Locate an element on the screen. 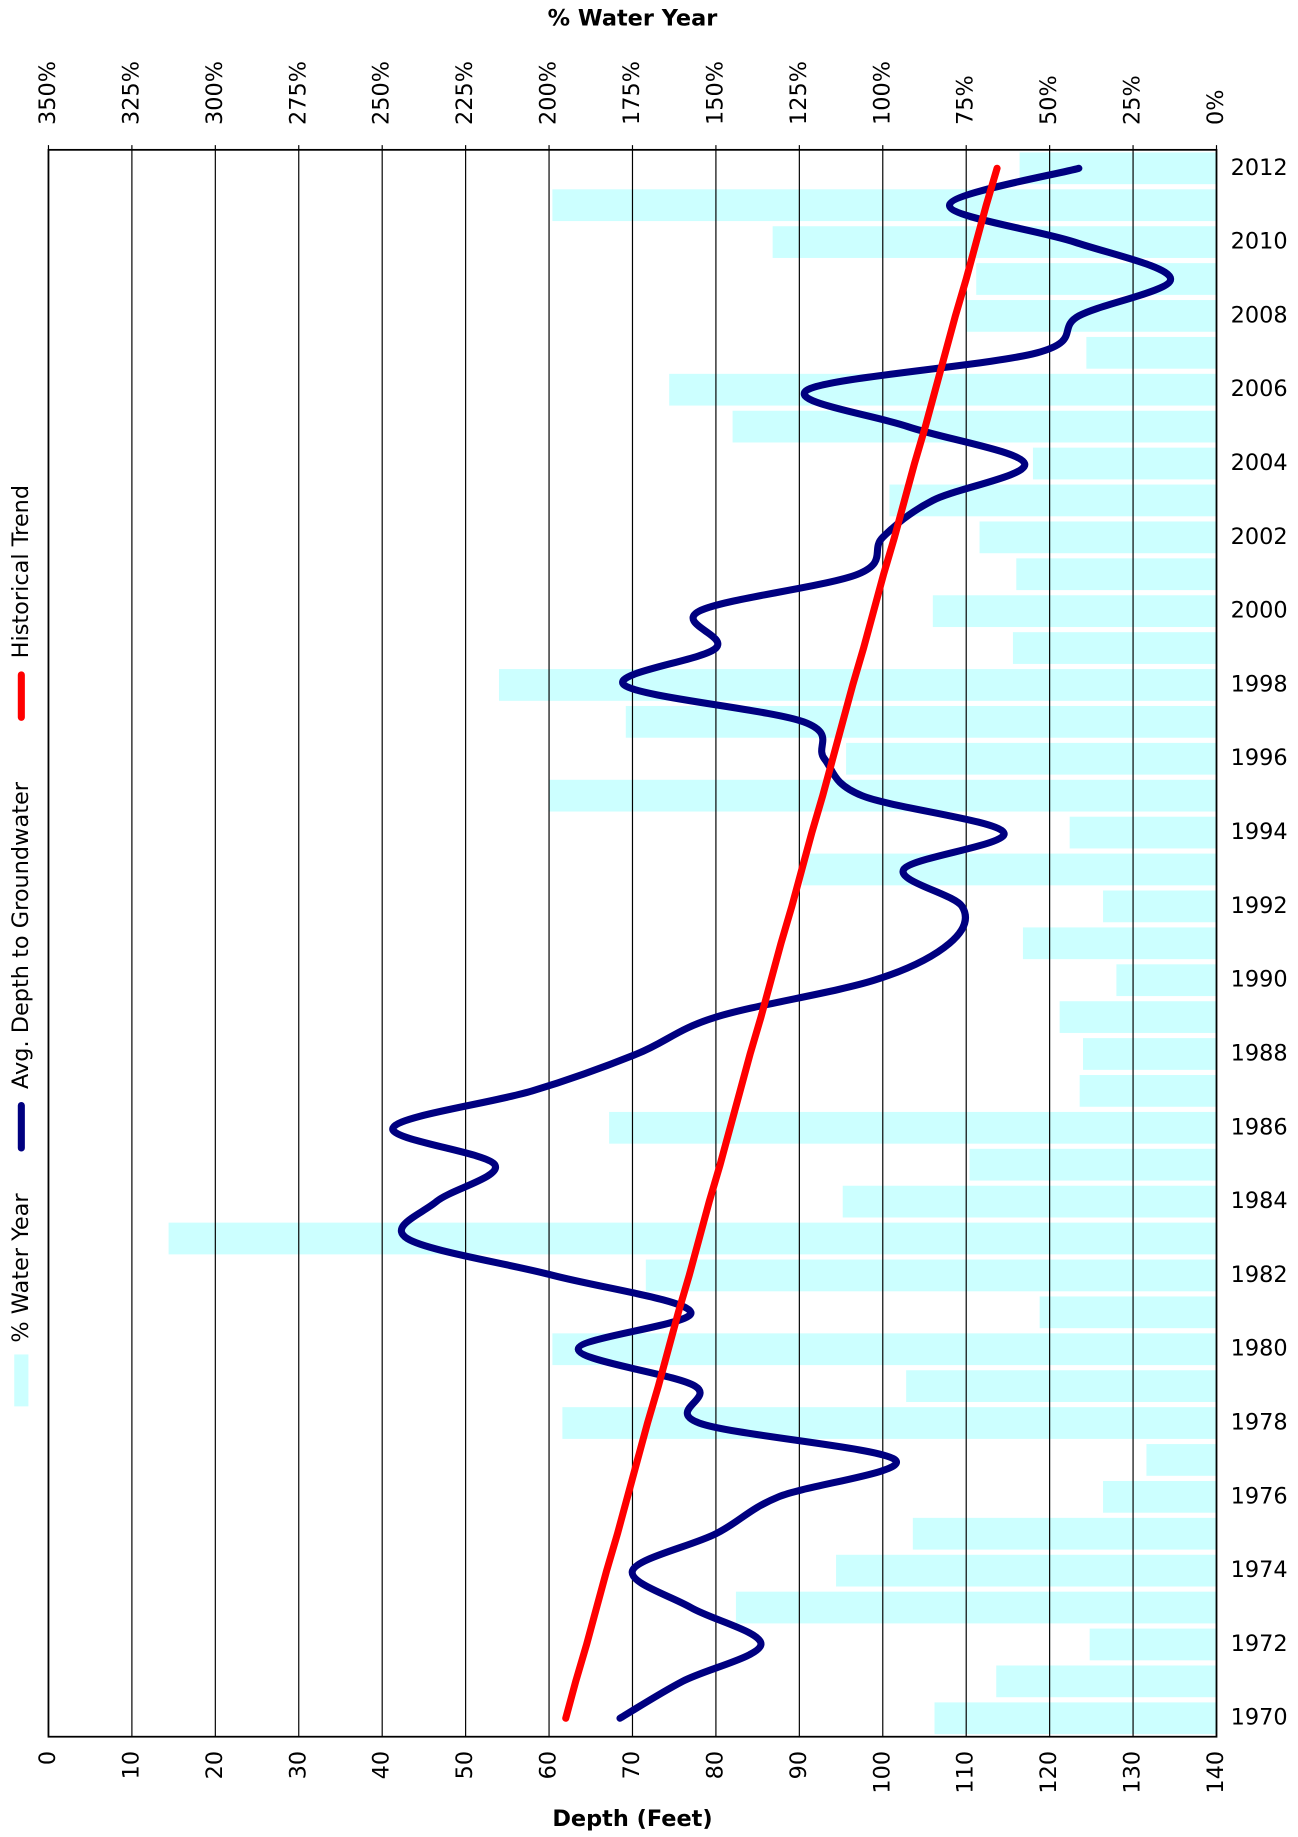 This screenshot has height=1837, width=1298. x-tick-label: 80 is located at coordinates (715, 1765).